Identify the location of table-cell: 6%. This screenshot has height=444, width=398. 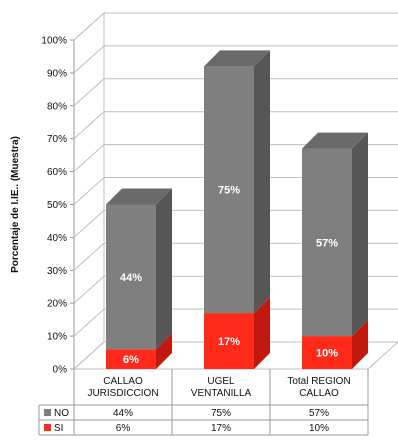
(123, 428).